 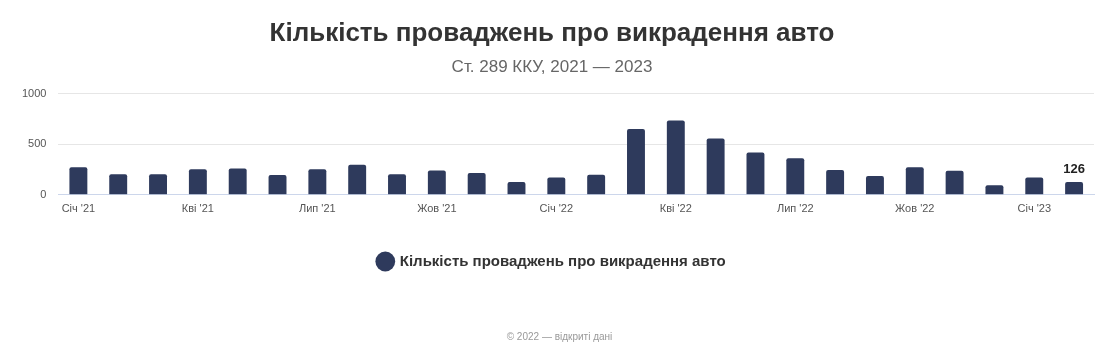 I want to click on x-tick-label: Кві '21, so click(x=197, y=208).